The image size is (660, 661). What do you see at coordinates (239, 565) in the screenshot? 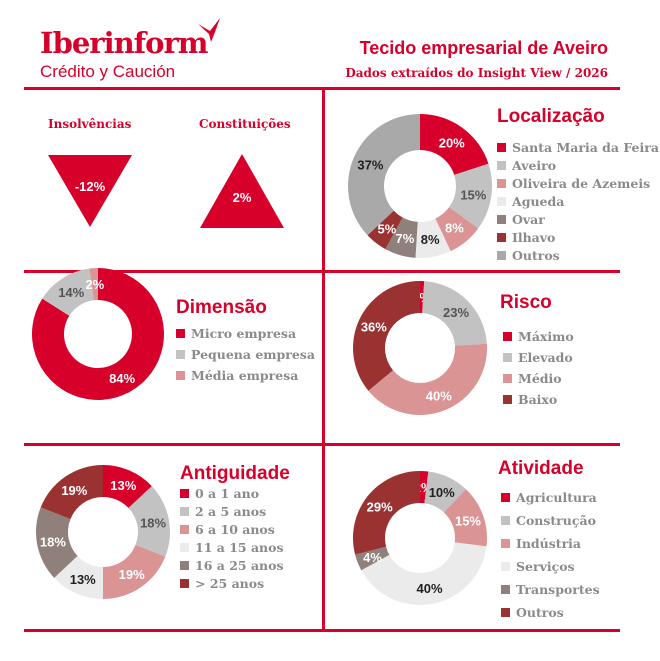
I see `legend-label: 16 a 25 anos` at bounding box center [239, 565].